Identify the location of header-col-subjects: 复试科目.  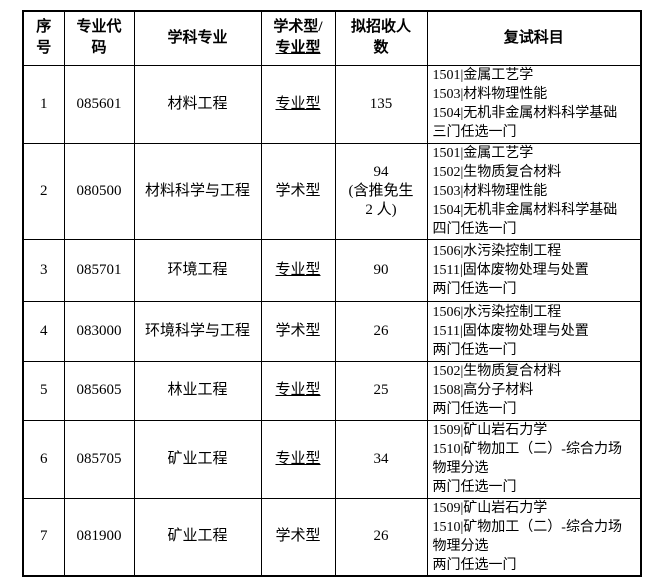
(534, 38).